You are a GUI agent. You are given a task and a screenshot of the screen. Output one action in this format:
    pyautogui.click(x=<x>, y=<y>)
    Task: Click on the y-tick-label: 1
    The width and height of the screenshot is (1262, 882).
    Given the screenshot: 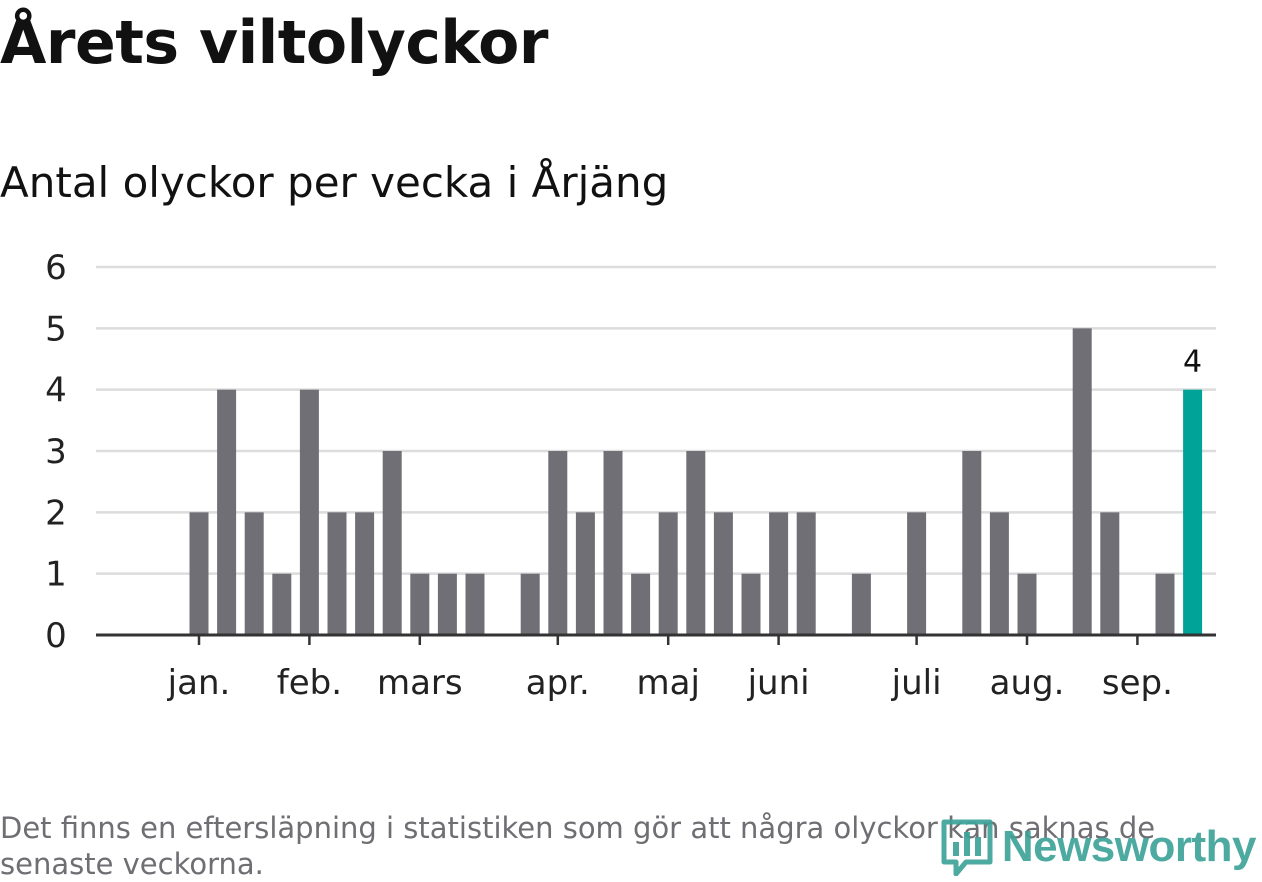 What is the action you would take?
    pyautogui.click(x=56, y=575)
    